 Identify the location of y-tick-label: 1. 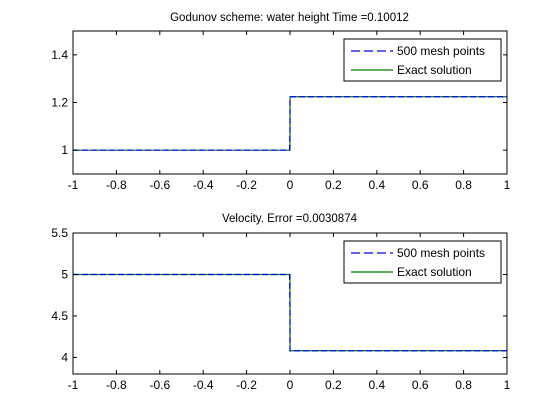
(64, 150).